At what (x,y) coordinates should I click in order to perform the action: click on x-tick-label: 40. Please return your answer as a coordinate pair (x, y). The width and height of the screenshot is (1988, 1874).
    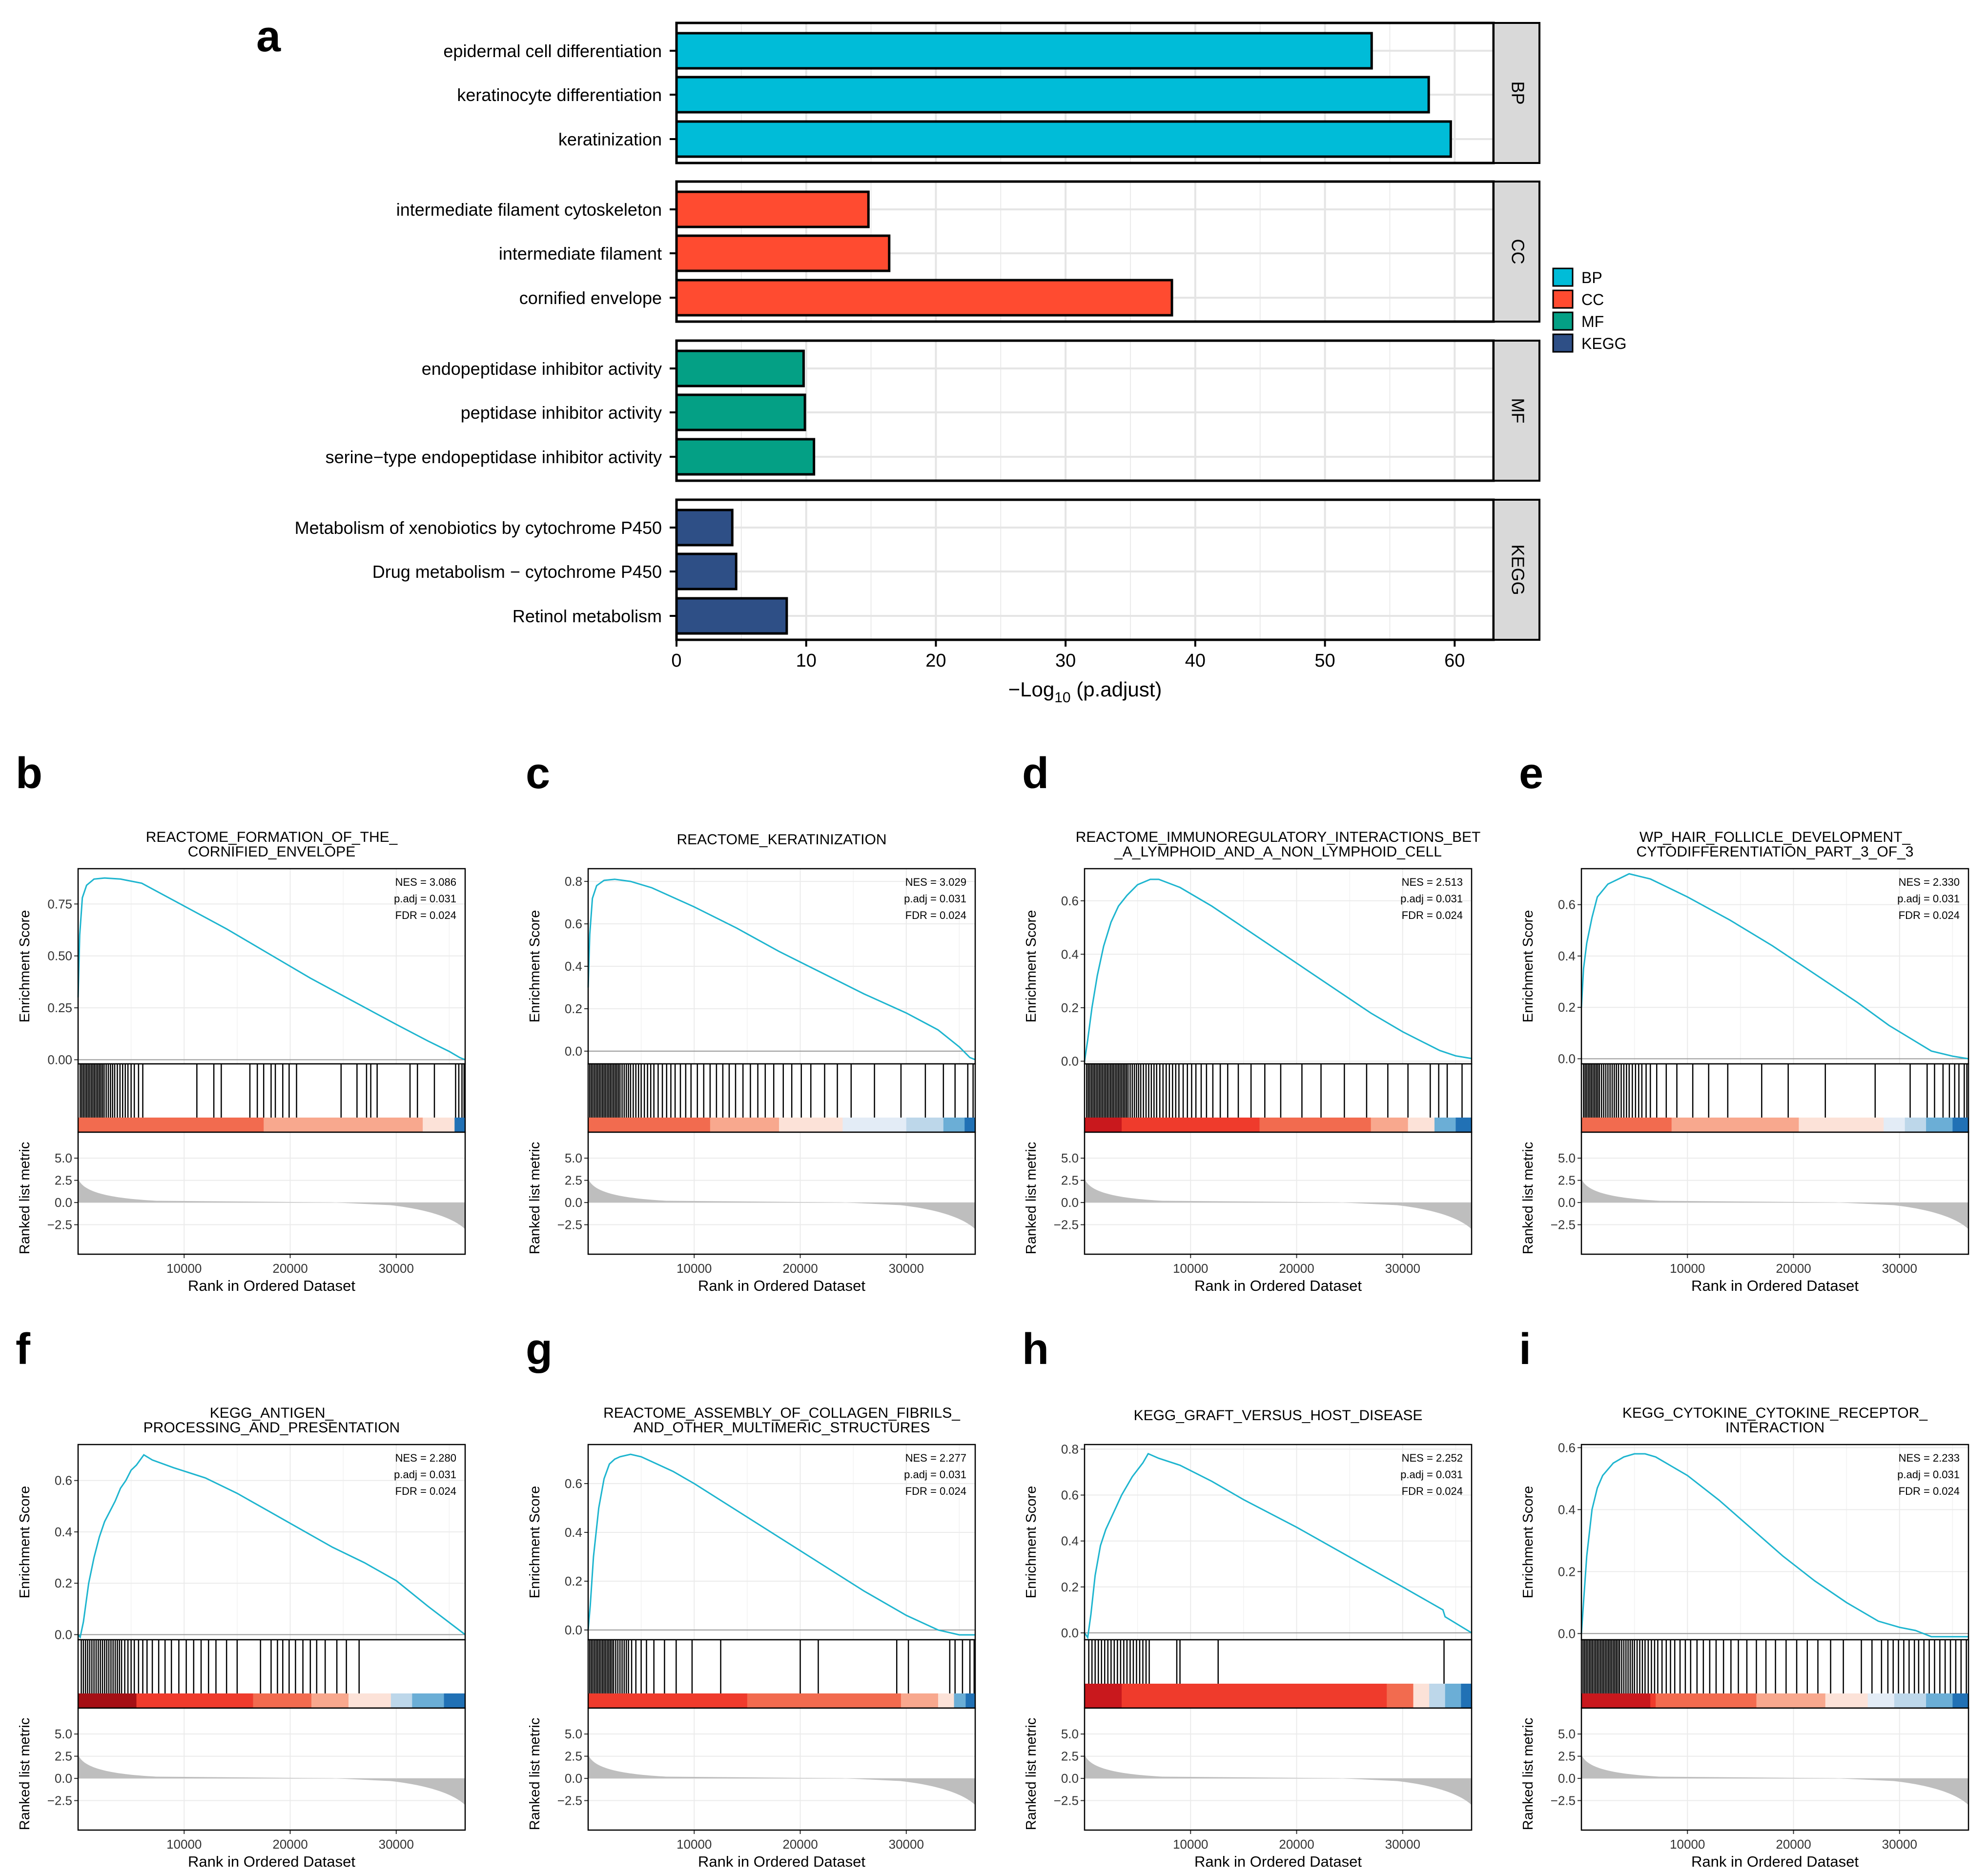
    Looking at the image, I should click on (1195, 661).